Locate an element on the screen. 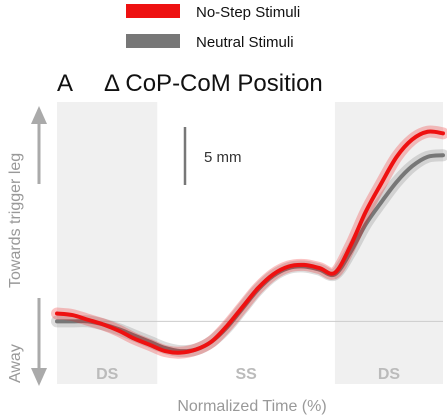  phase-label-0: DS is located at coordinates (107, 374).